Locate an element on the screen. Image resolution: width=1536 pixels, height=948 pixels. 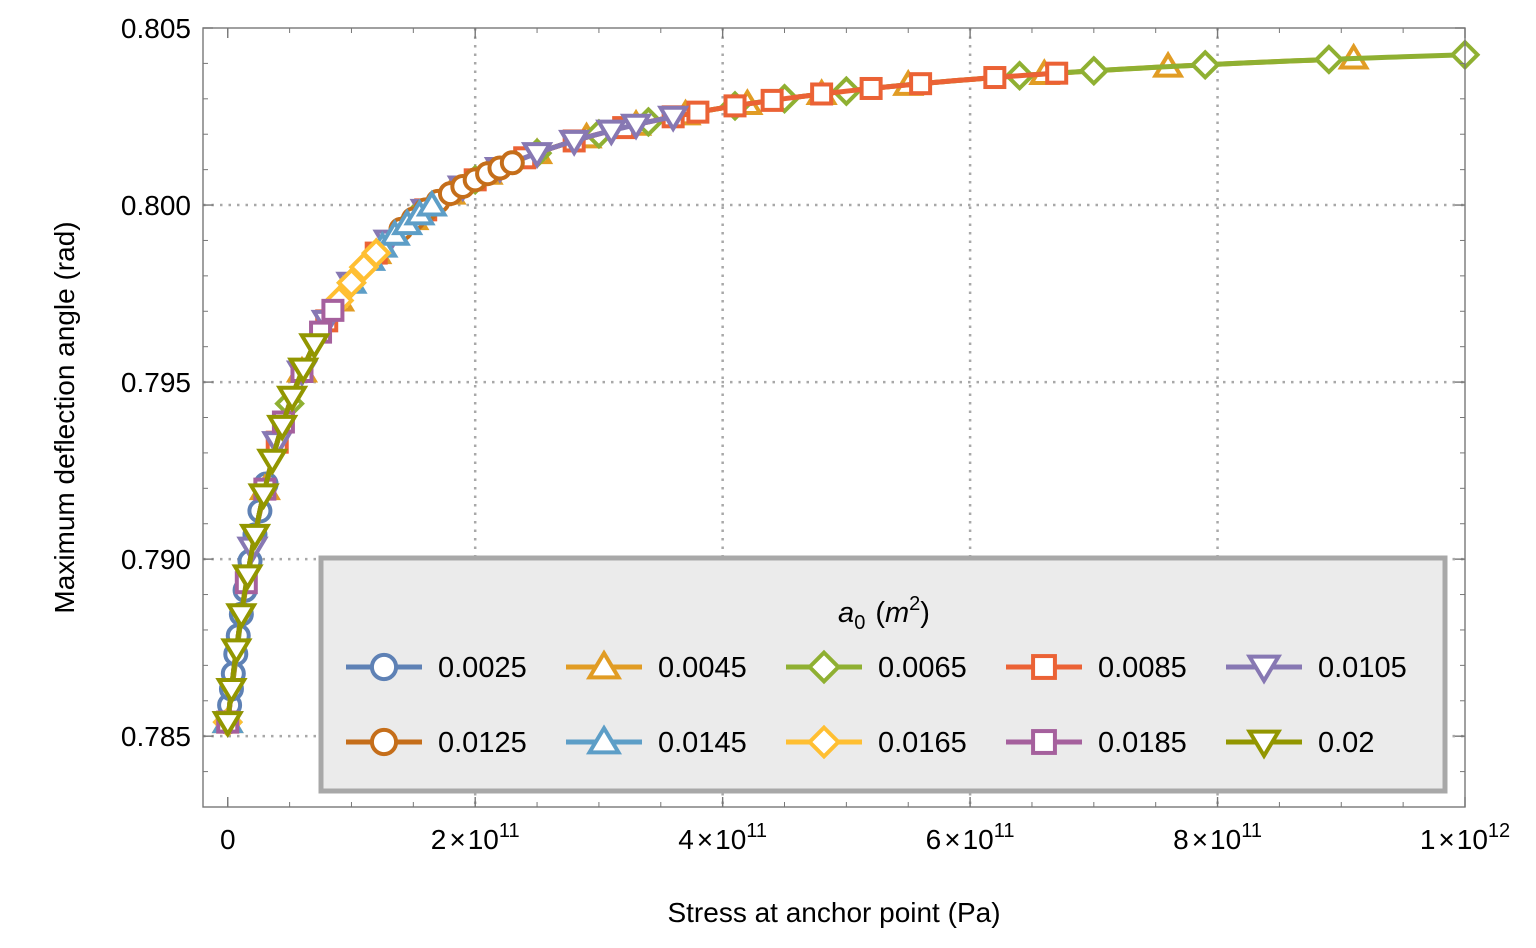
x-tick-mantissa: 8 is located at coordinates (1181, 839).